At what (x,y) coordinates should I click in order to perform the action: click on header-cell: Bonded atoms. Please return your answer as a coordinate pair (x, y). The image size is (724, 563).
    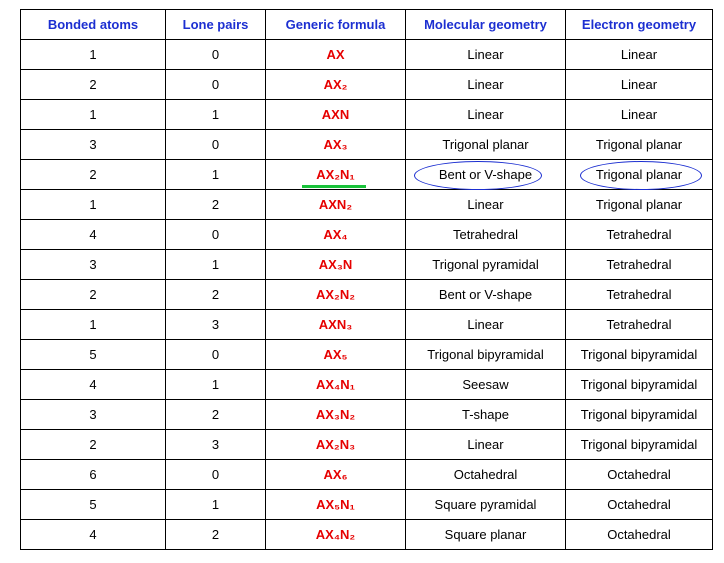
    Looking at the image, I should click on (93, 24).